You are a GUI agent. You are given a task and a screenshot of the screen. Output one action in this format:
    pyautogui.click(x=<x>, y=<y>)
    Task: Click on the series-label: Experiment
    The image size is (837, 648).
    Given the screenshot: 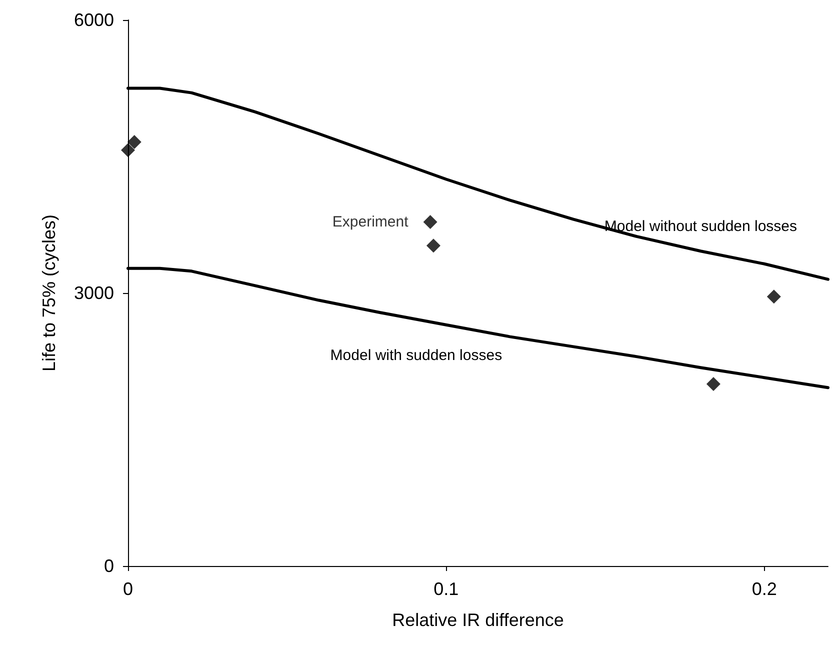 What is the action you would take?
    pyautogui.click(x=371, y=222)
    